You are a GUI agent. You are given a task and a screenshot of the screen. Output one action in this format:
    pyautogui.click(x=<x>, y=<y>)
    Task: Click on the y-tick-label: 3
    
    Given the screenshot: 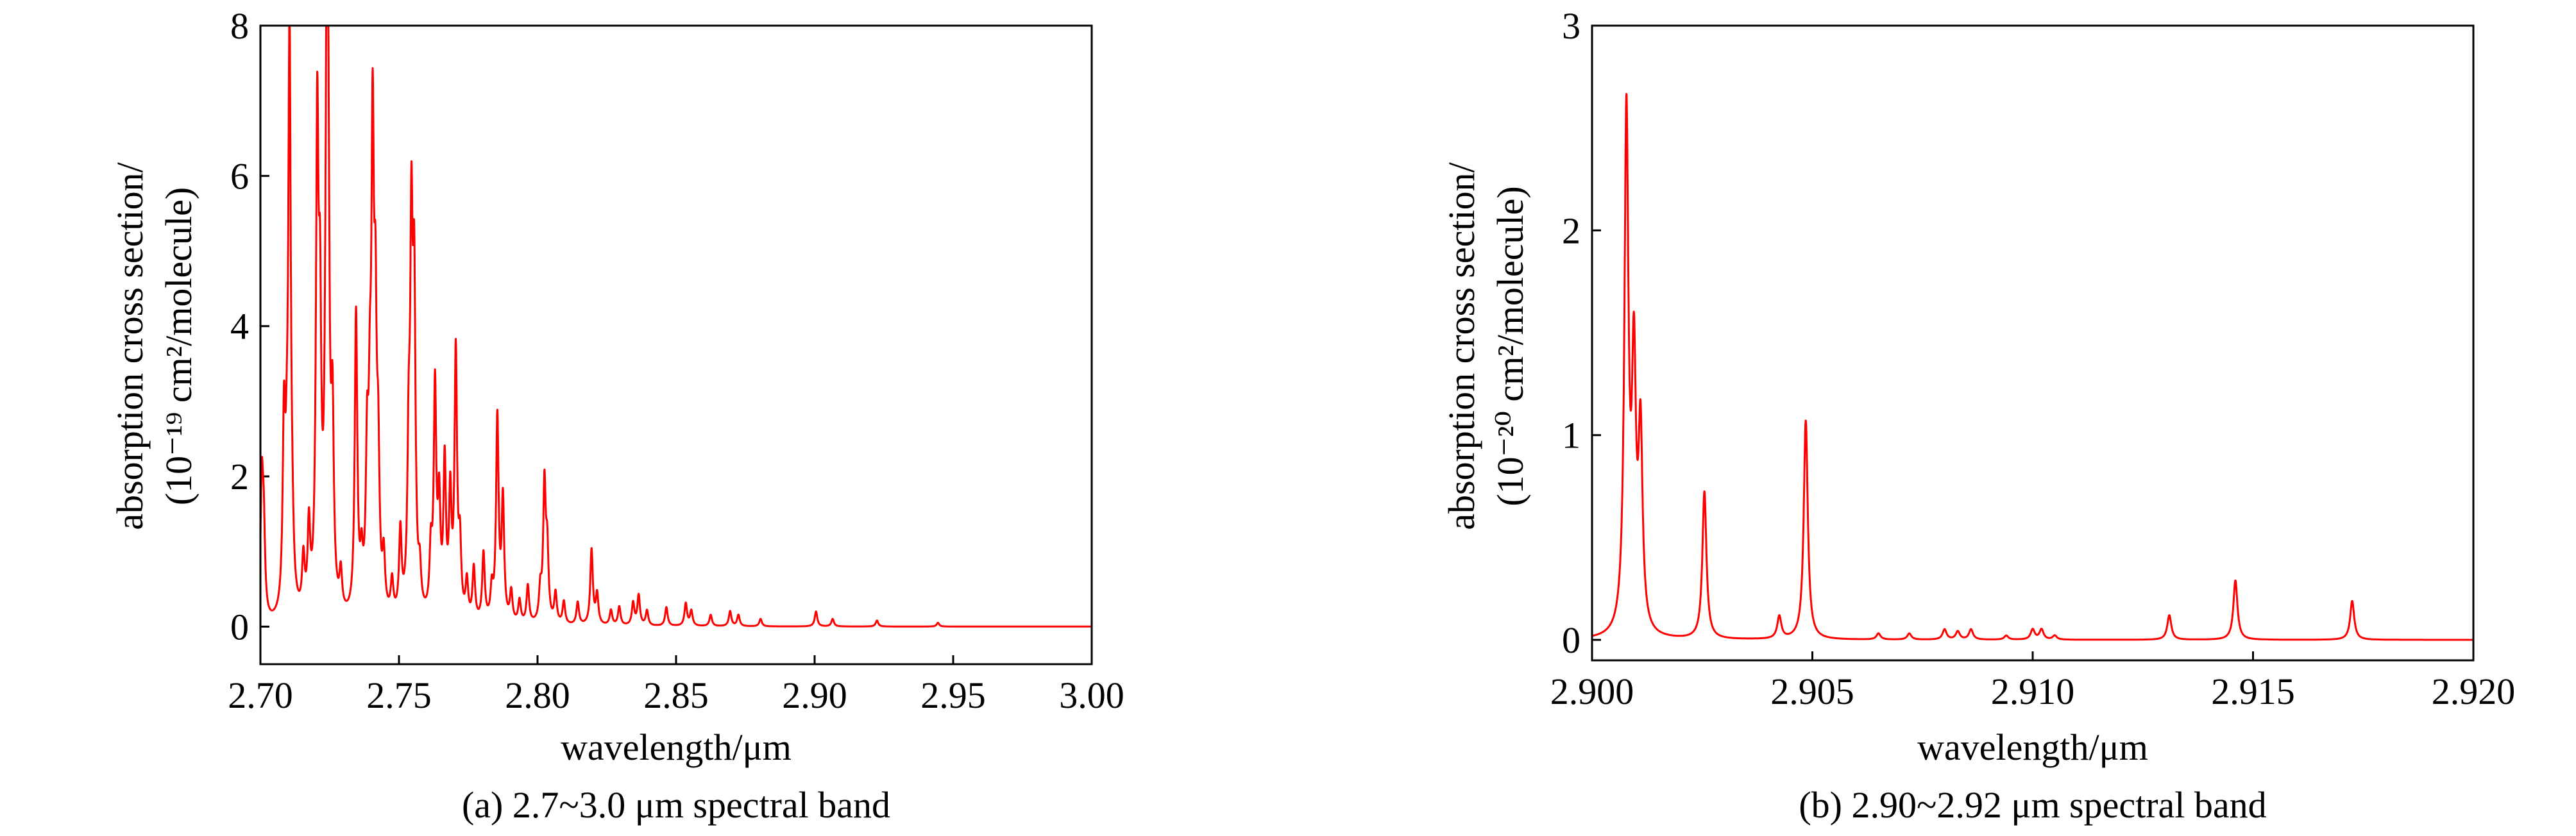 What is the action you would take?
    pyautogui.click(x=1571, y=26)
    